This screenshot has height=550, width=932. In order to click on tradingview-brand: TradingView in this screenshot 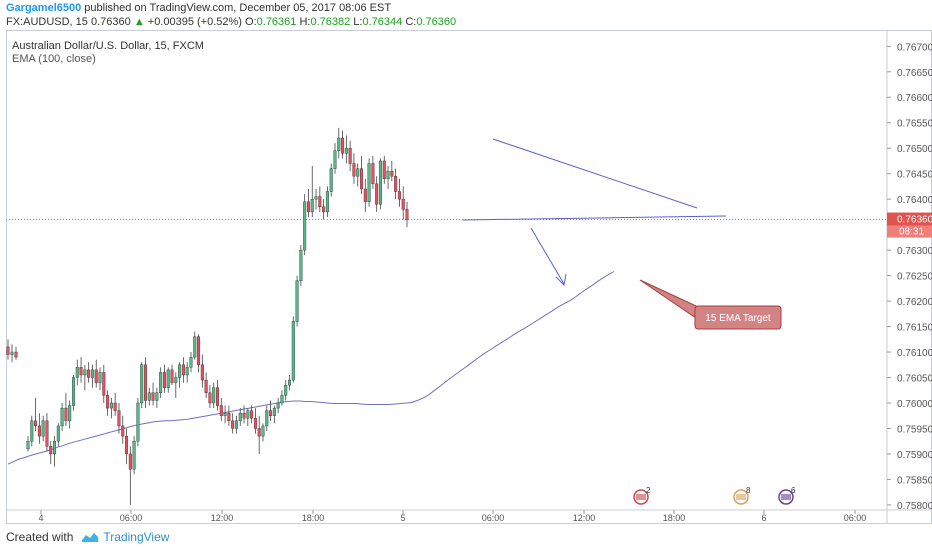, I will do `click(136, 537)`.